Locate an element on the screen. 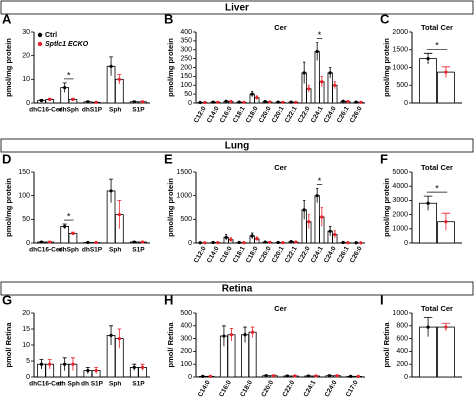  y-tick-label: 50 is located at coordinates (26, 219).